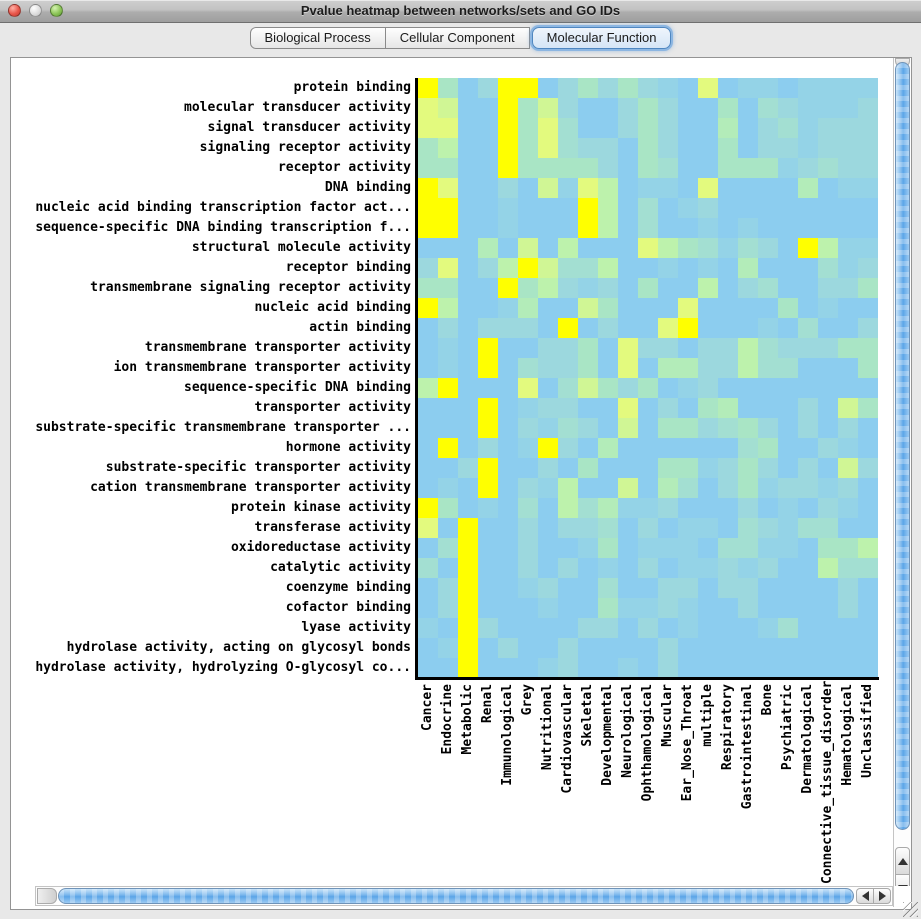 Image resolution: width=921 pixels, height=919 pixels. What do you see at coordinates (14, 10) in the screenshot?
I see `close-button` at bounding box center [14, 10].